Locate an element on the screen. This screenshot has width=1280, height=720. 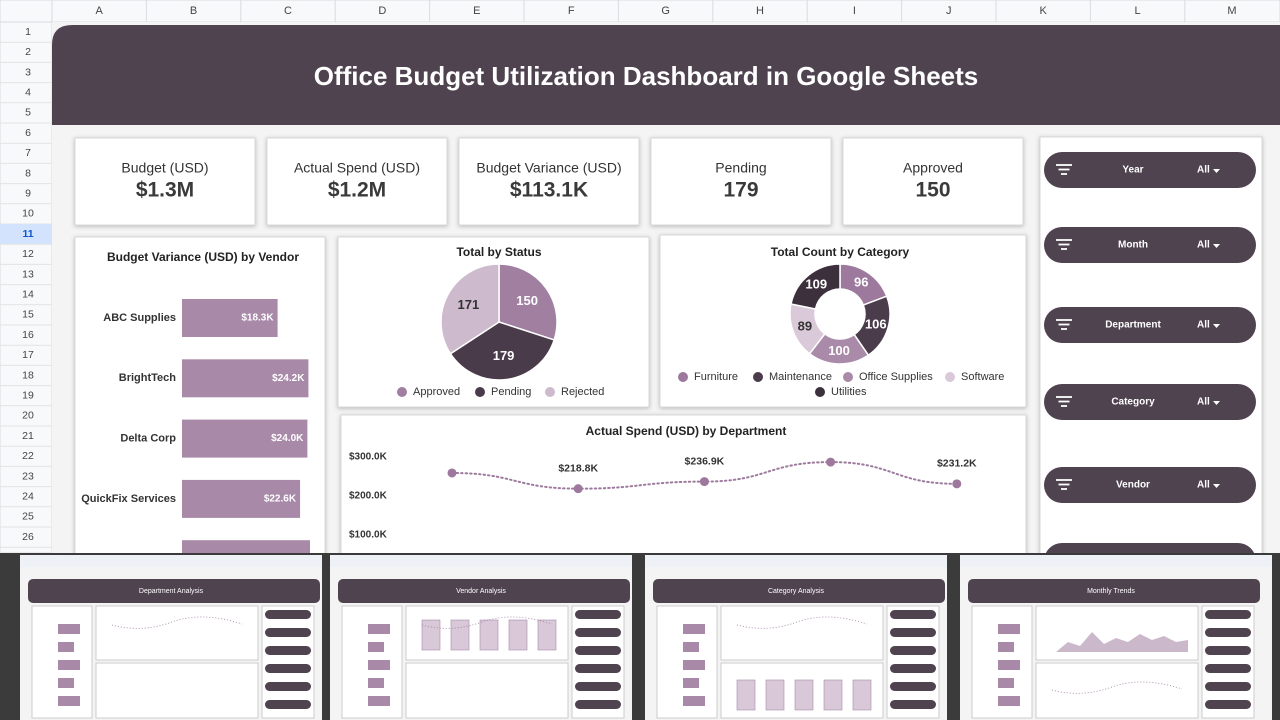
y-tick-label: $100.0K is located at coordinates (368, 535).